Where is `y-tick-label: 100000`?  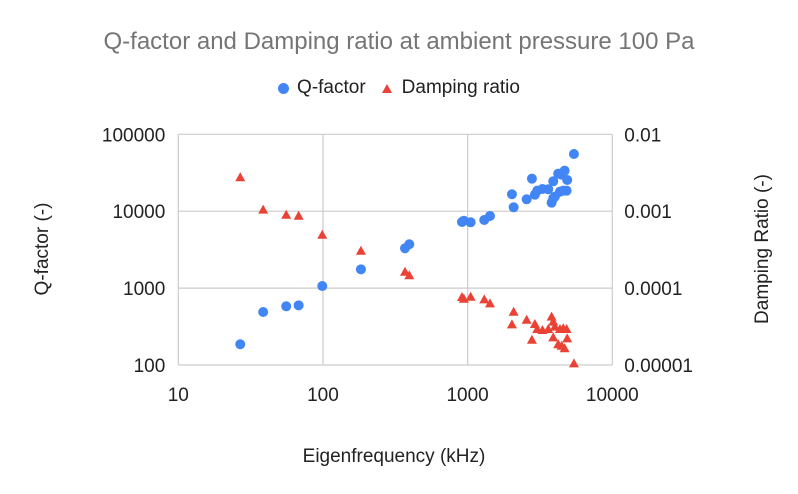
y-tick-label: 100000 is located at coordinates (133, 135).